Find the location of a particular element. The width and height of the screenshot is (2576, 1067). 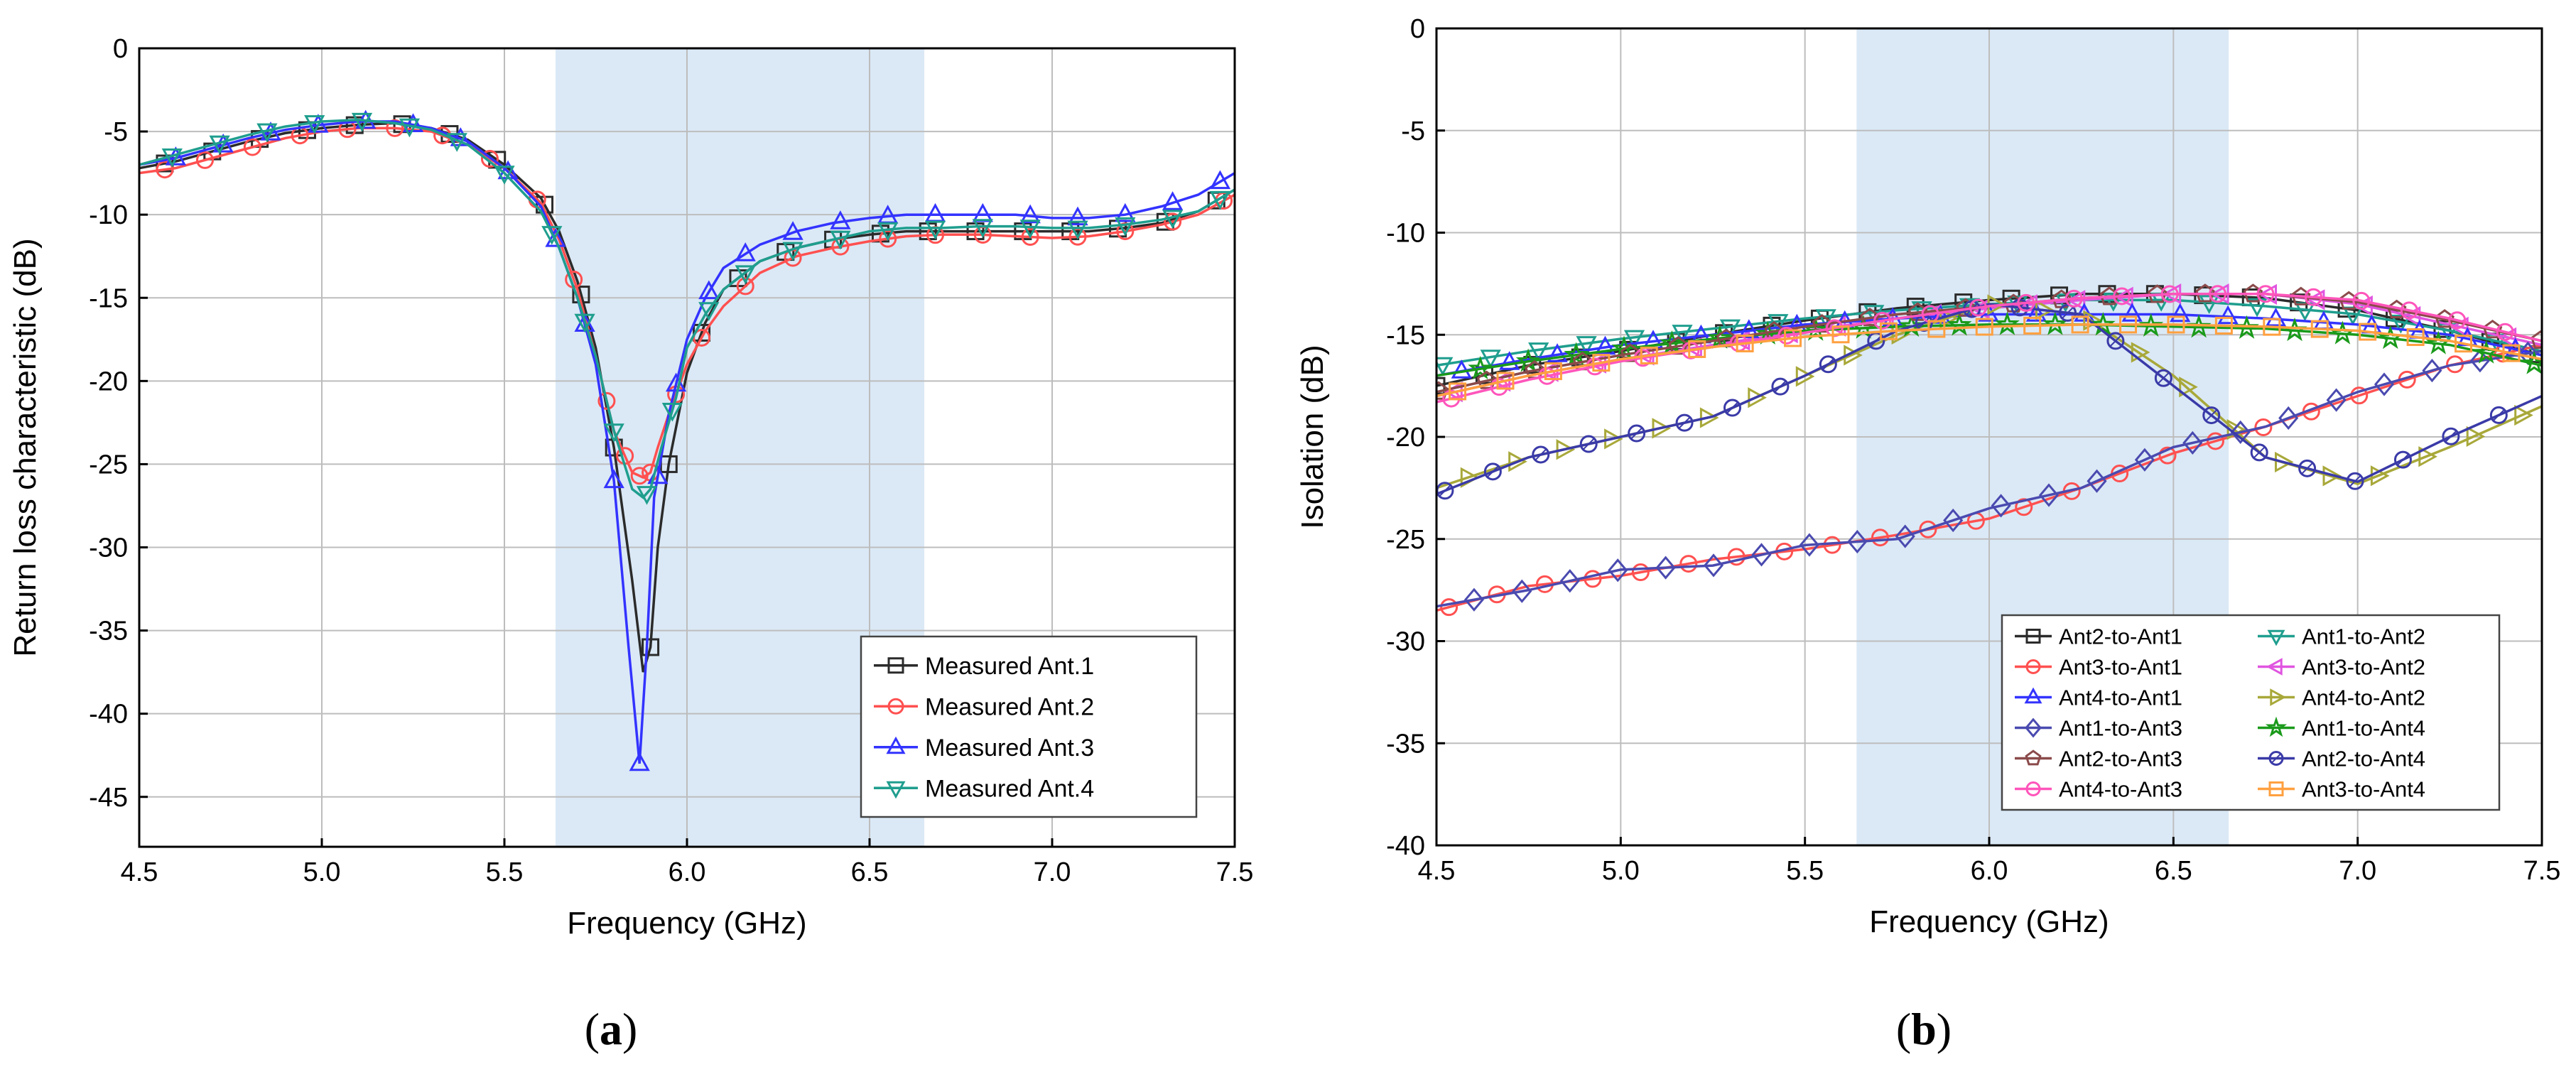

b-xtick-label: 7.0 is located at coordinates (2357, 871).